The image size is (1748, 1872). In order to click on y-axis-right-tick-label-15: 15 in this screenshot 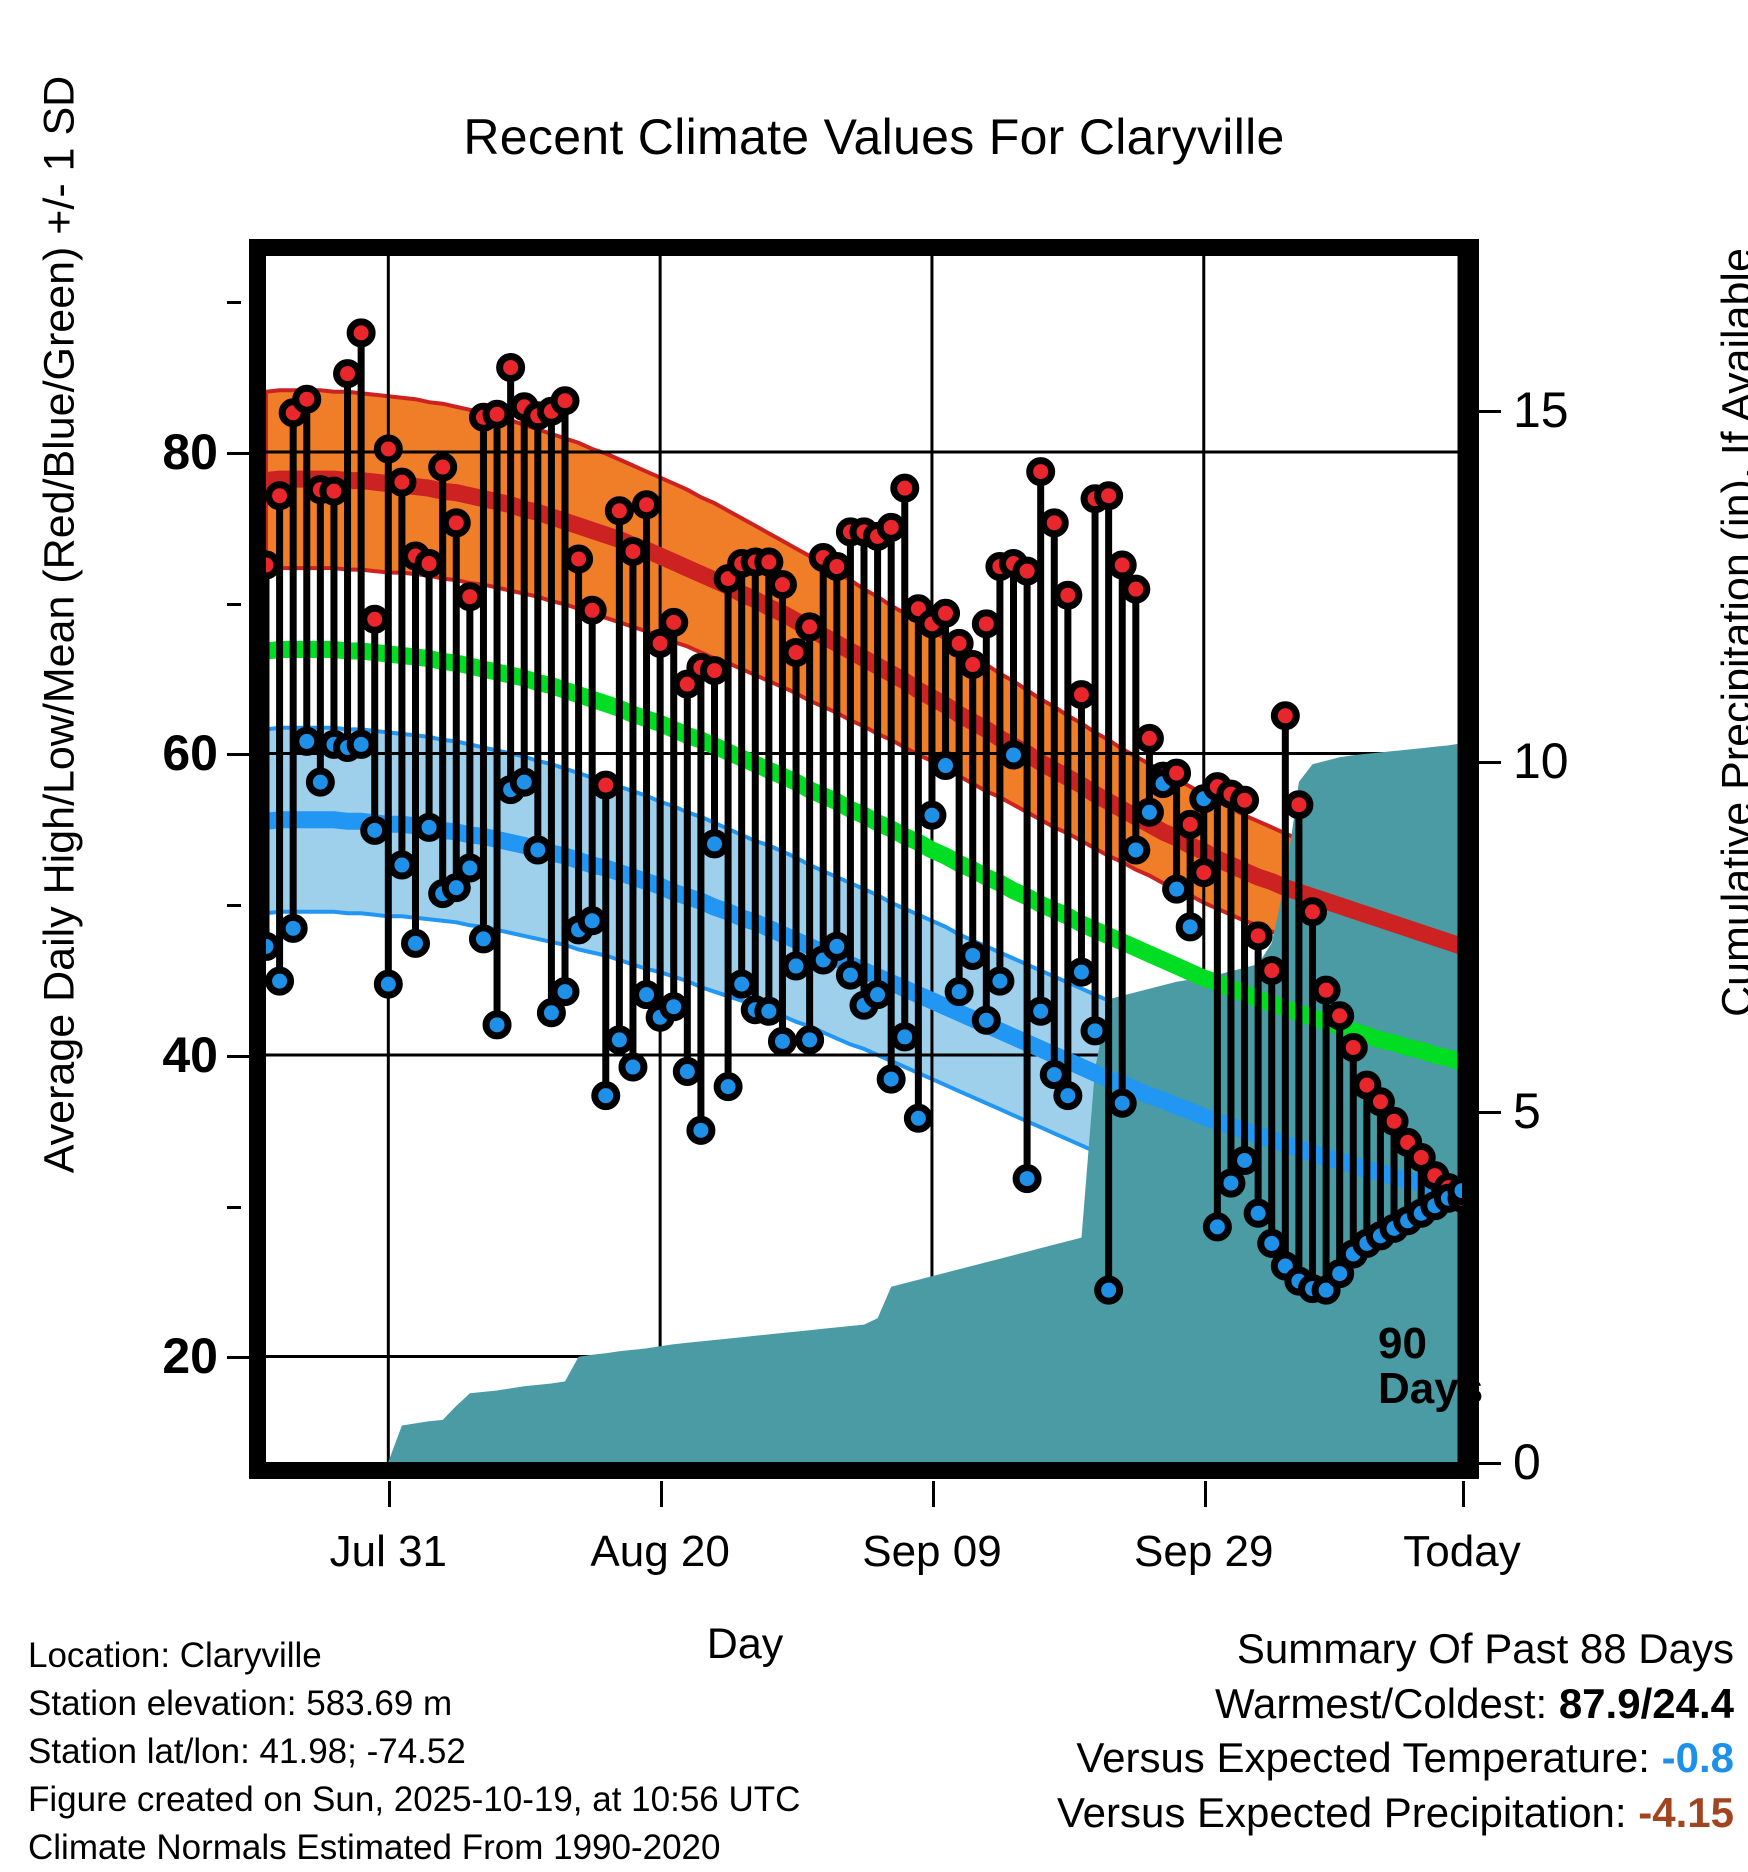, I will do `click(1613, 410)`.